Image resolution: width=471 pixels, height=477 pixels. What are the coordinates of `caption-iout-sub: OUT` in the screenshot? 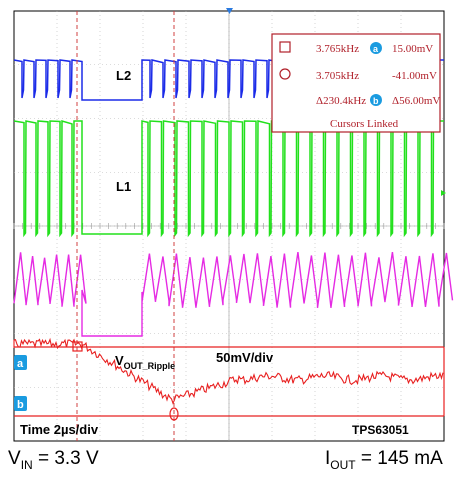 It's located at (343, 465).